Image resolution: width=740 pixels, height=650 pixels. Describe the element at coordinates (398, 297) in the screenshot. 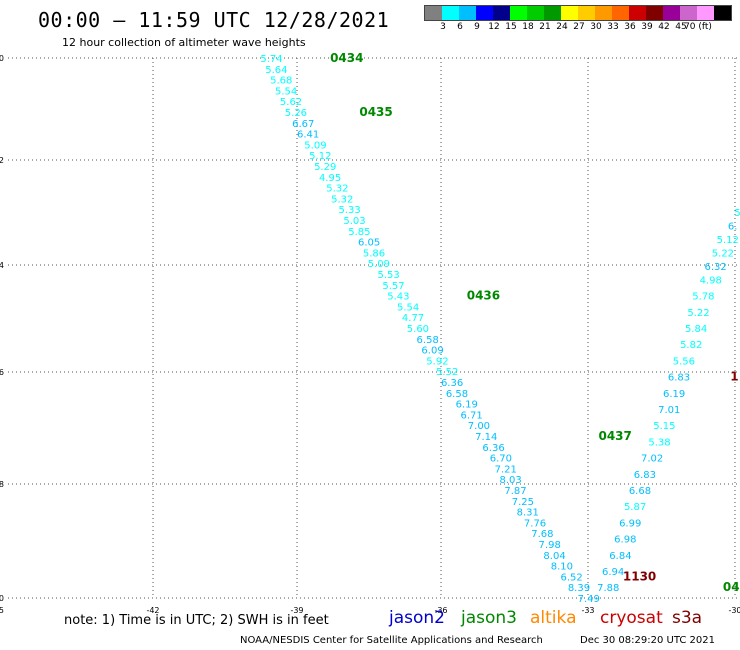

I see `wave-height-label: 5.43` at that location.